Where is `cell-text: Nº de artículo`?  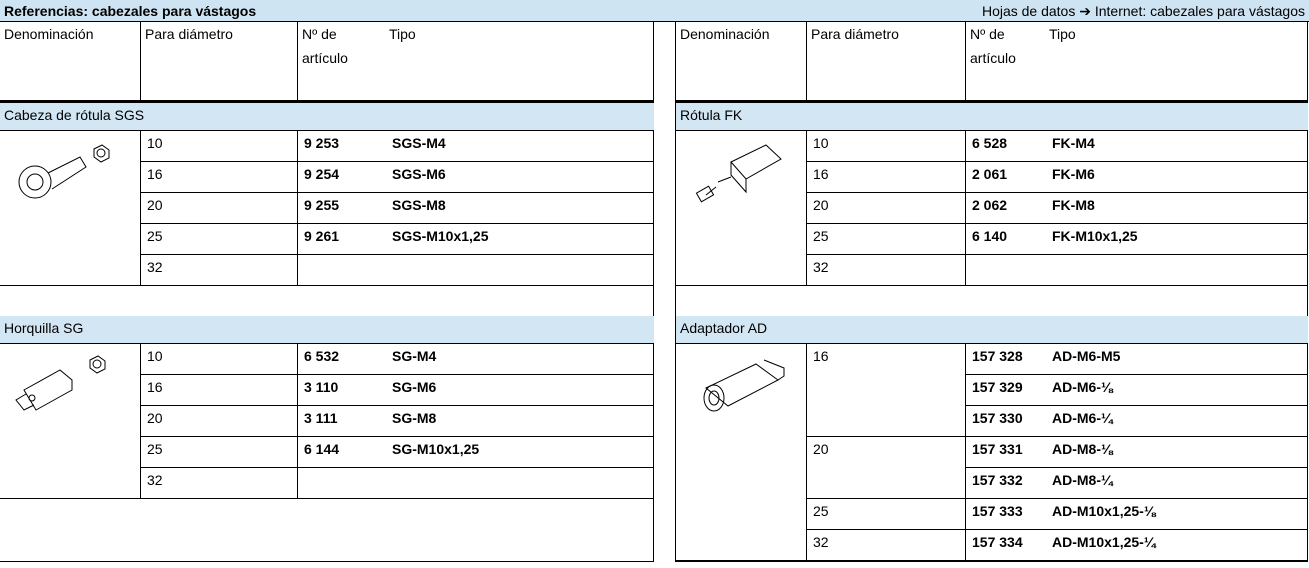 cell-text: Nº de artículo is located at coordinates (325, 46).